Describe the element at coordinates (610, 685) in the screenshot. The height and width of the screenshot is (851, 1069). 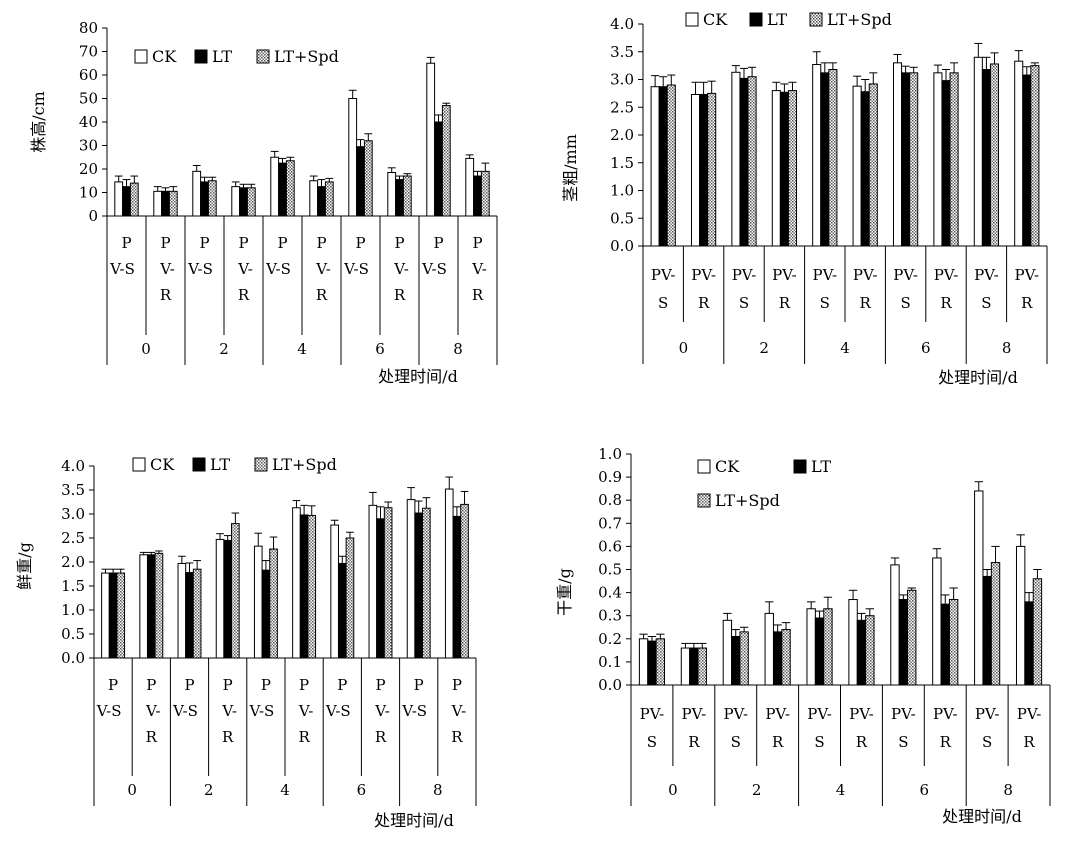
I see `y-tick-label: 0.0` at that location.